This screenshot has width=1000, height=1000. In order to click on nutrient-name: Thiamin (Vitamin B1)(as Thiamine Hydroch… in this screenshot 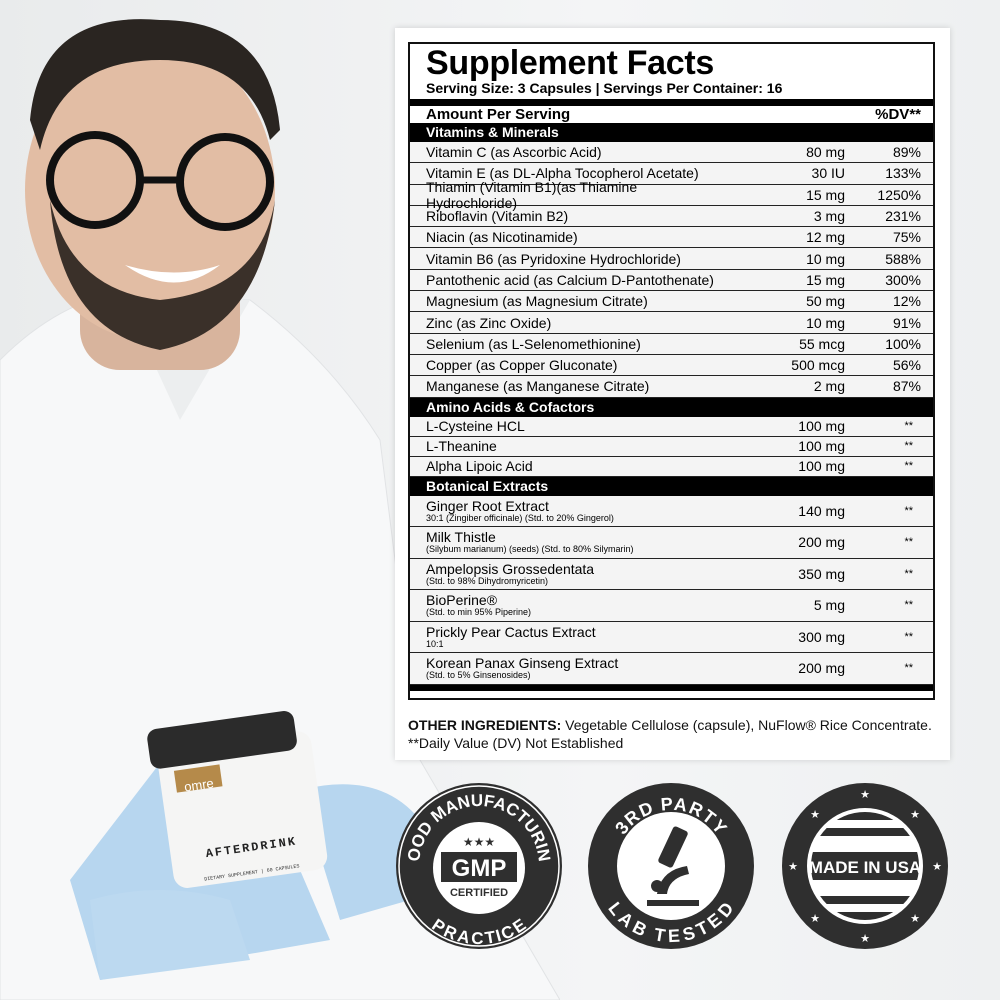, I will do `click(532, 194)`.